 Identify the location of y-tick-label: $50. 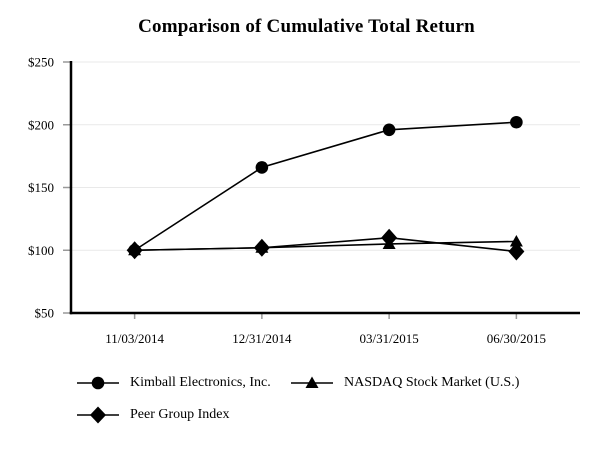
(45, 313).